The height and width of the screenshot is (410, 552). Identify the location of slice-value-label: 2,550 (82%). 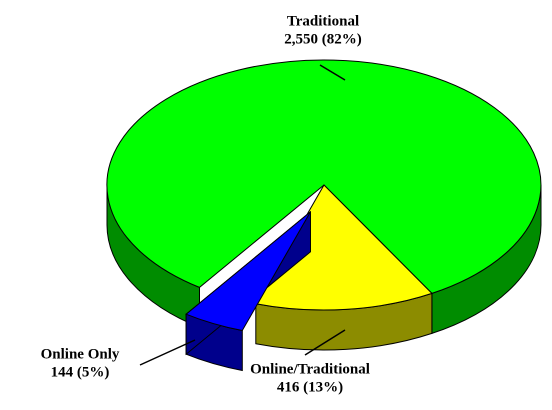
(323, 39).